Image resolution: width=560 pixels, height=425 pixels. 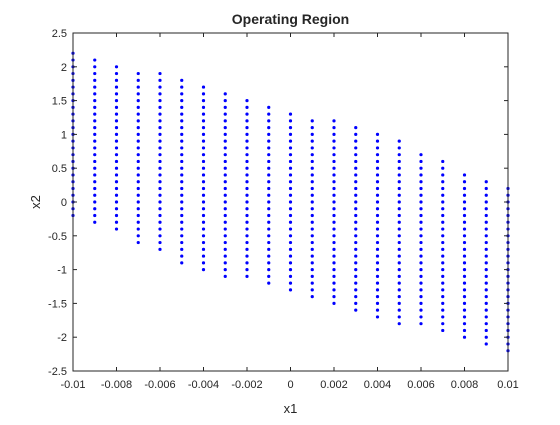 What do you see at coordinates (159, 385) in the screenshot?
I see `x-tick-label: -0.006` at bounding box center [159, 385].